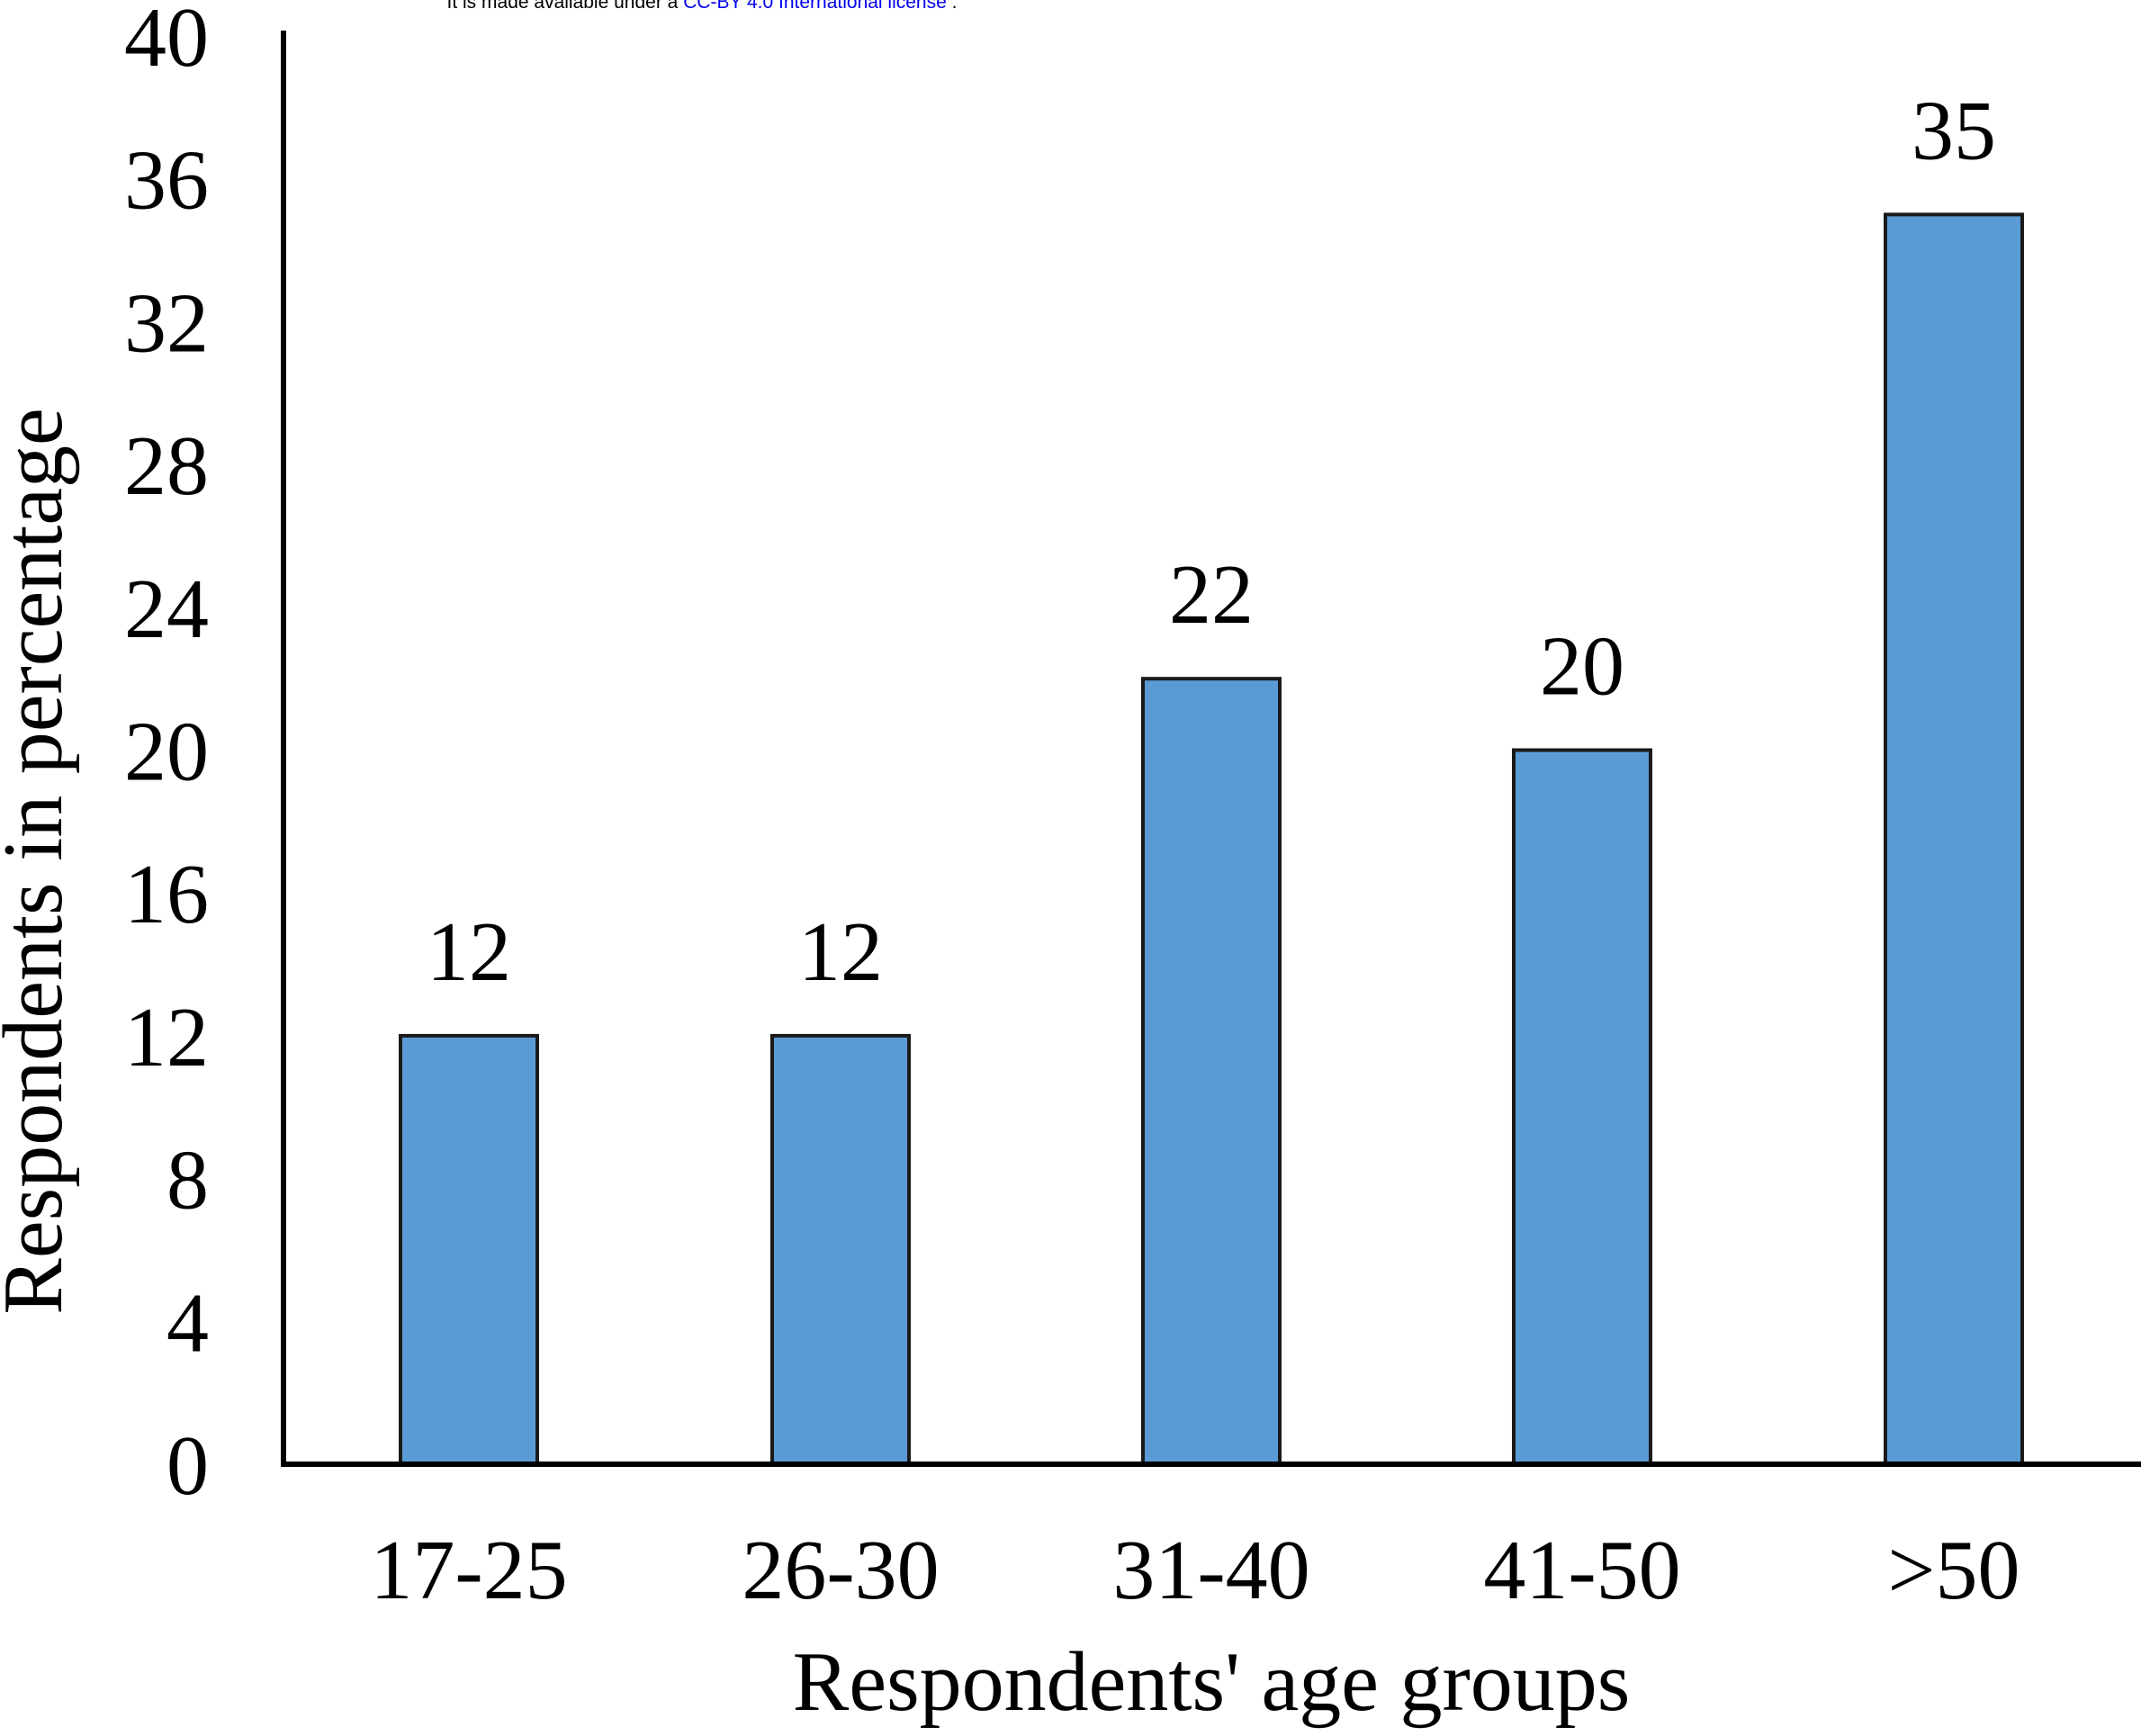  I want to click on bar->50, so click(1954, 839).